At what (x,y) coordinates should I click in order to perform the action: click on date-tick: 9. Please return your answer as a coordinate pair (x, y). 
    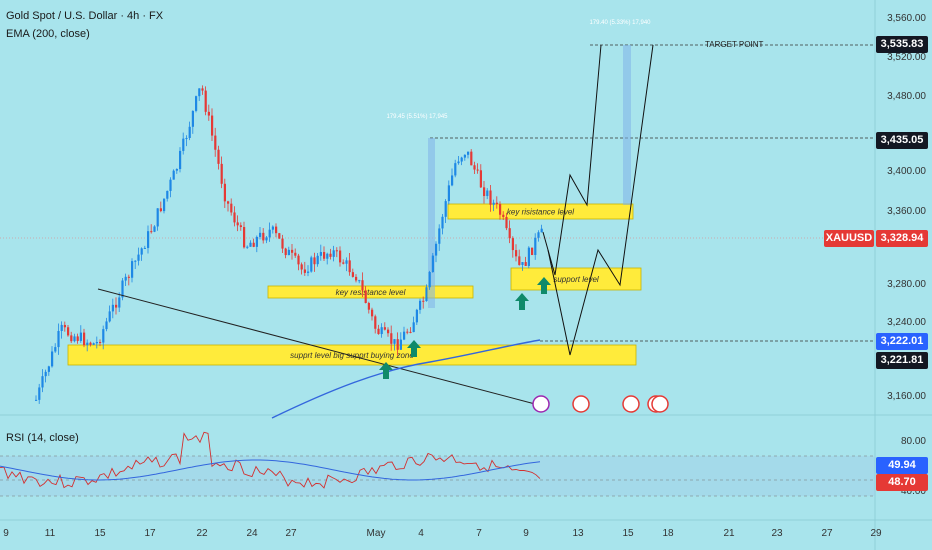
    Looking at the image, I should click on (526, 533).